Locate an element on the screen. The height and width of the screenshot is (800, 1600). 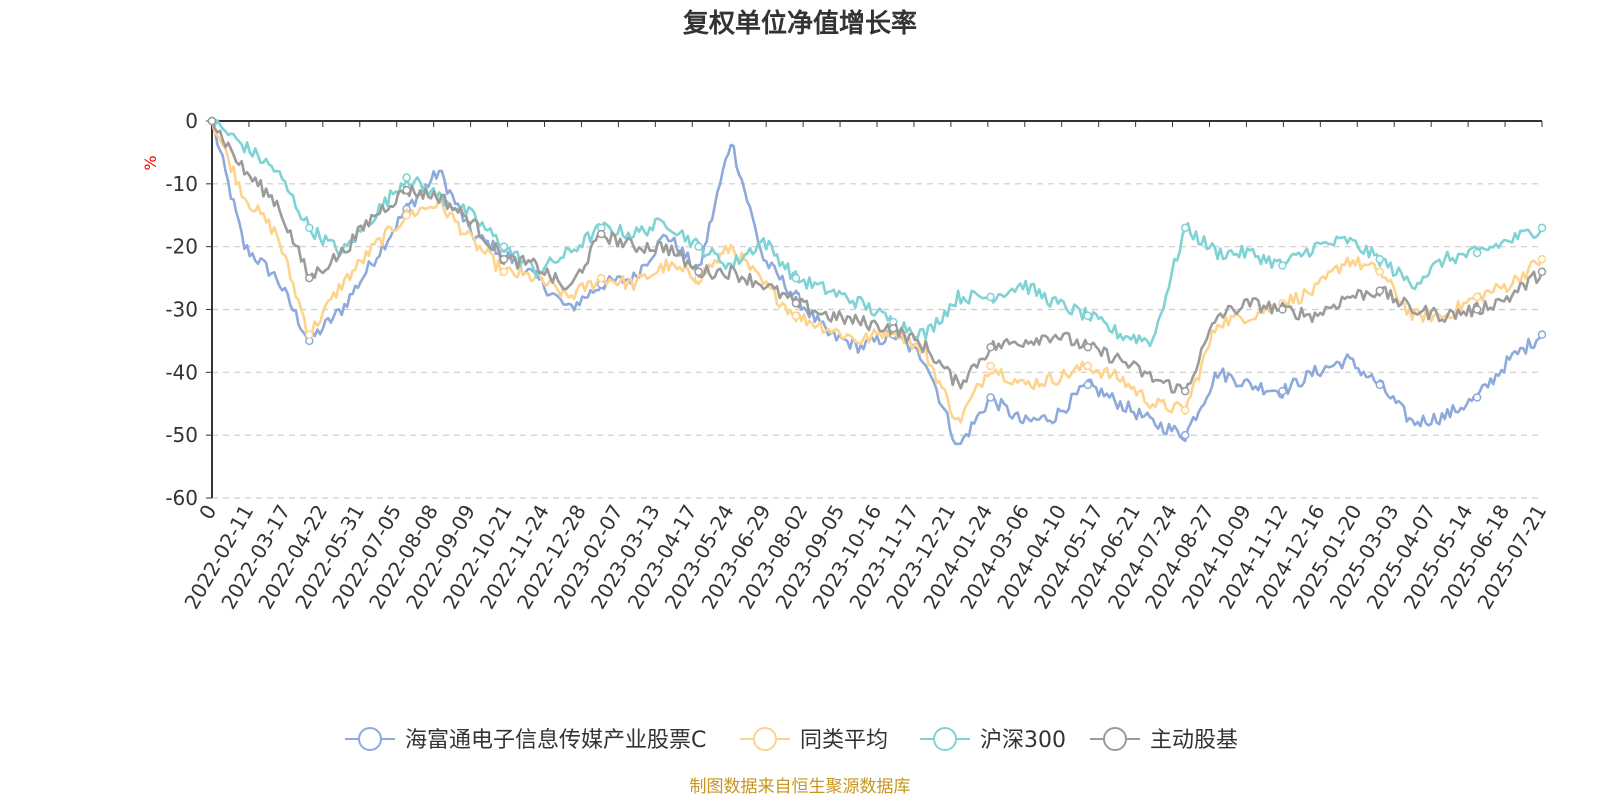
legend-label: 主动股基 is located at coordinates (1194, 740).